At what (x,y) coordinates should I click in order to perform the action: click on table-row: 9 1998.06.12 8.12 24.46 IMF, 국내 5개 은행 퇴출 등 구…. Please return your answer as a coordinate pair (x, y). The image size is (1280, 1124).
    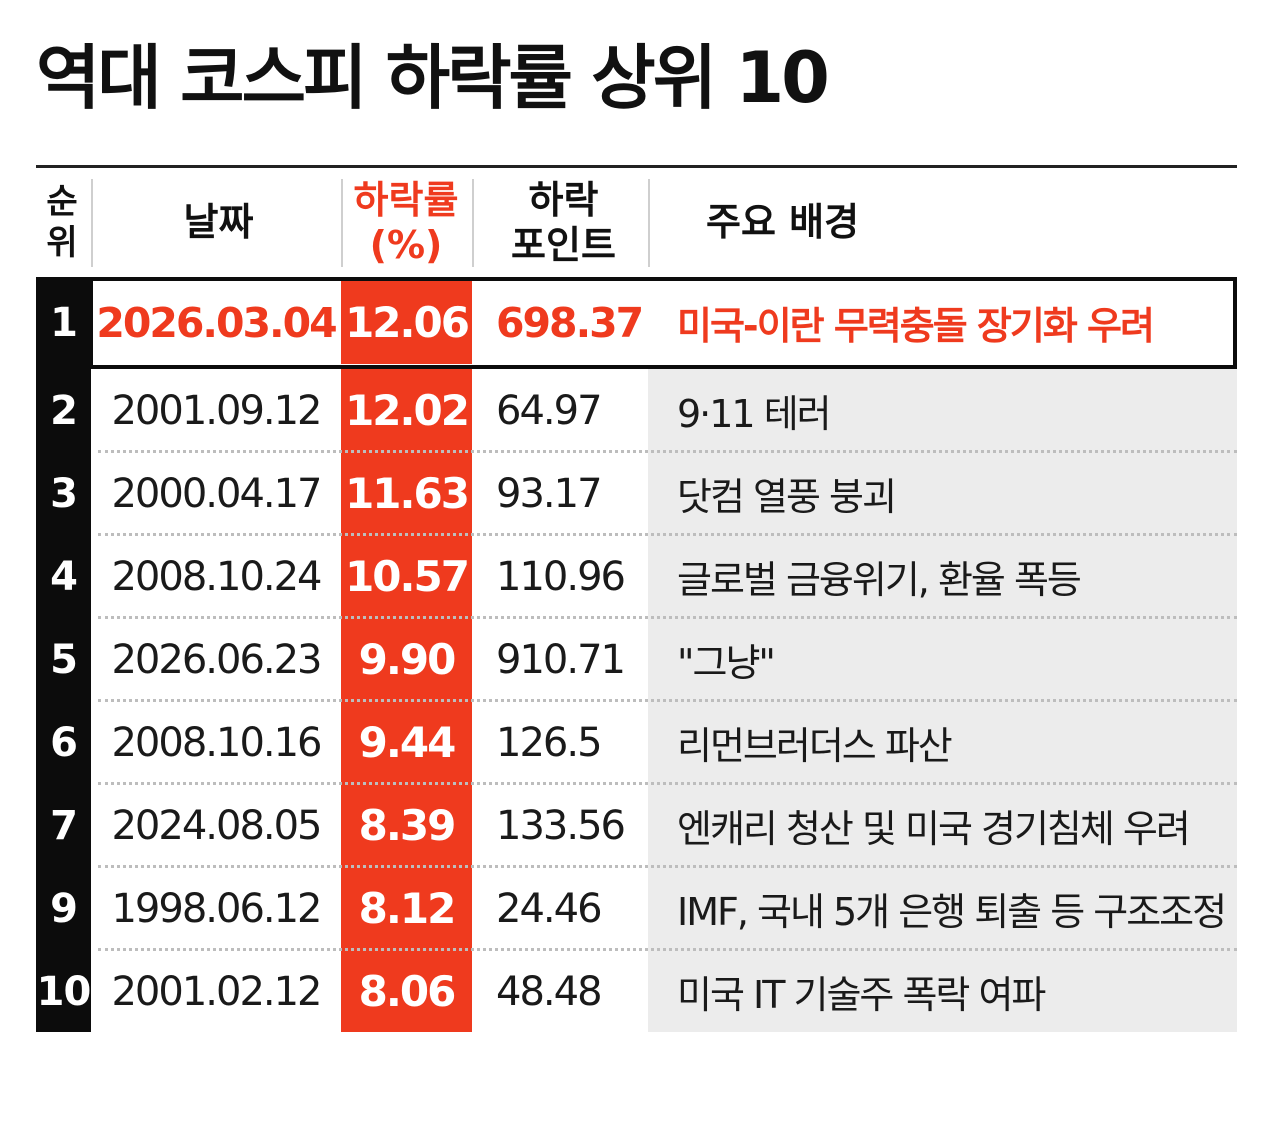
    Looking at the image, I should click on (636, 908).